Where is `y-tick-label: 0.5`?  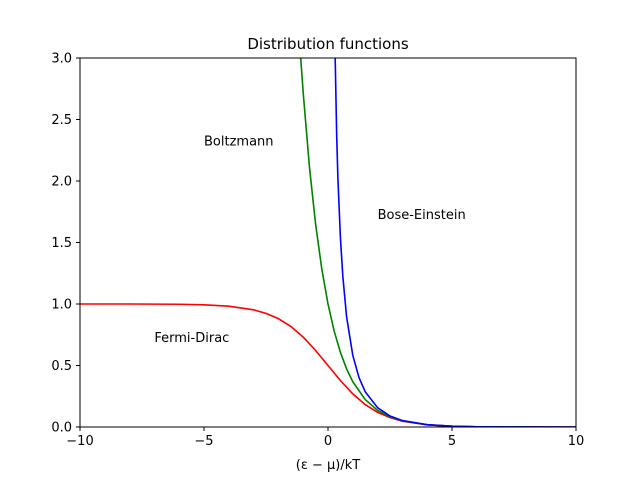 y-tick-label: 0.5 is located at coordinates (61, 366).